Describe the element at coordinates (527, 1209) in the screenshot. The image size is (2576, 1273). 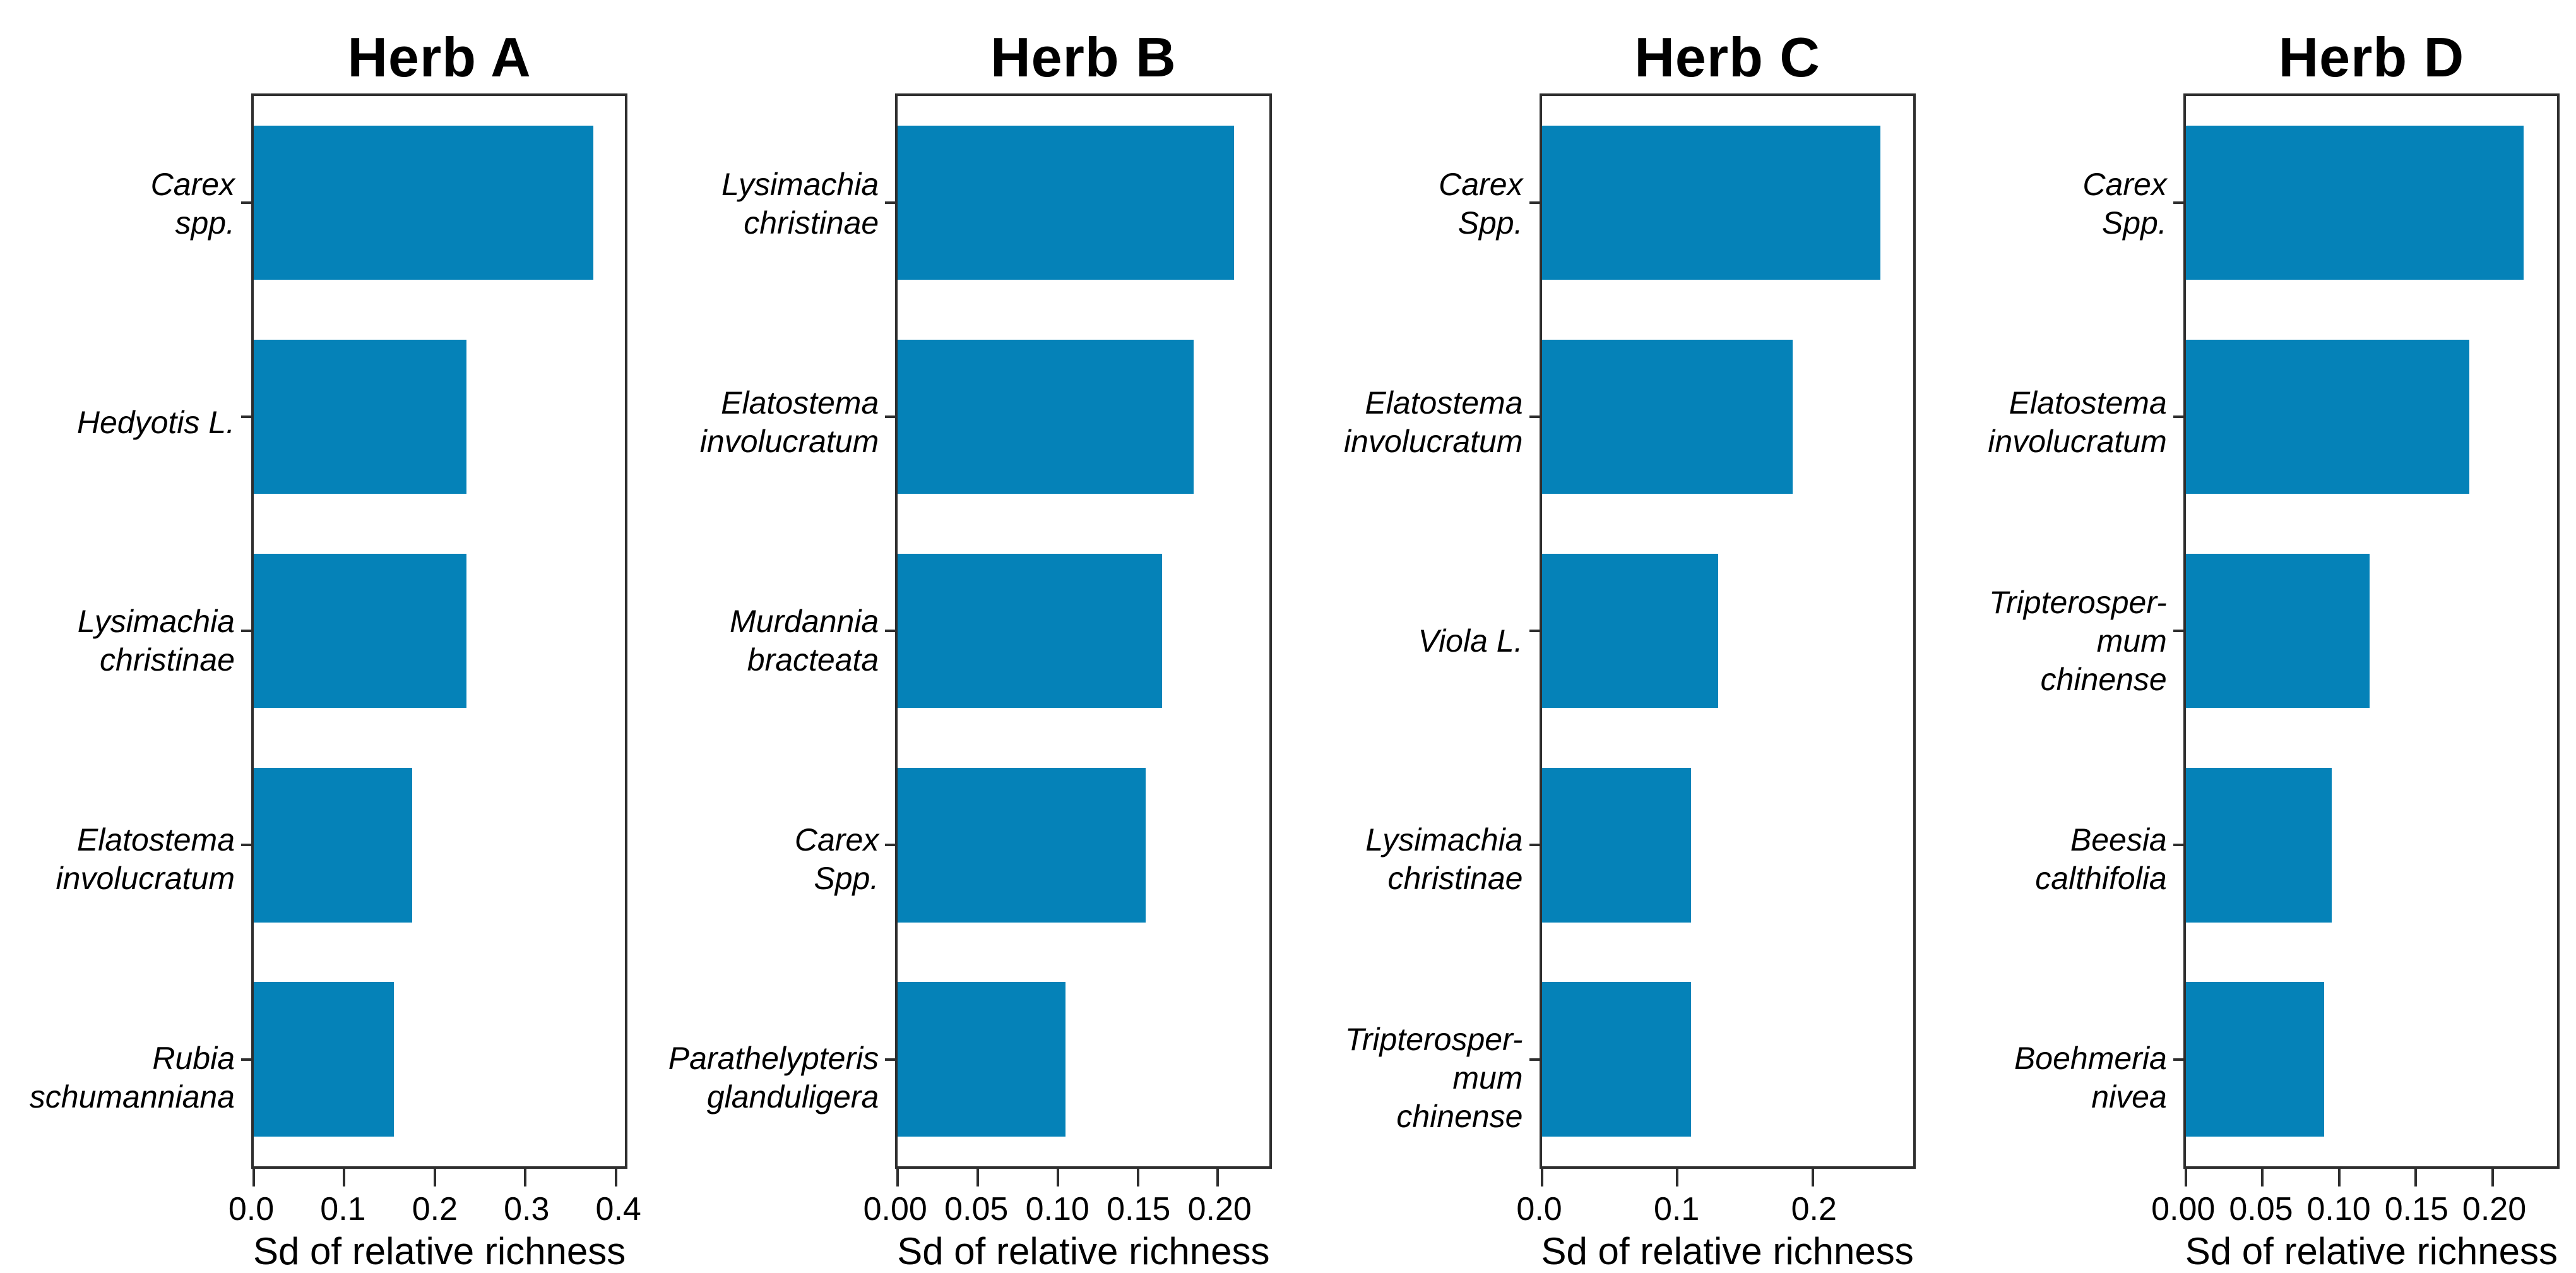
I see `x-tick-label: 0.3` at that location.